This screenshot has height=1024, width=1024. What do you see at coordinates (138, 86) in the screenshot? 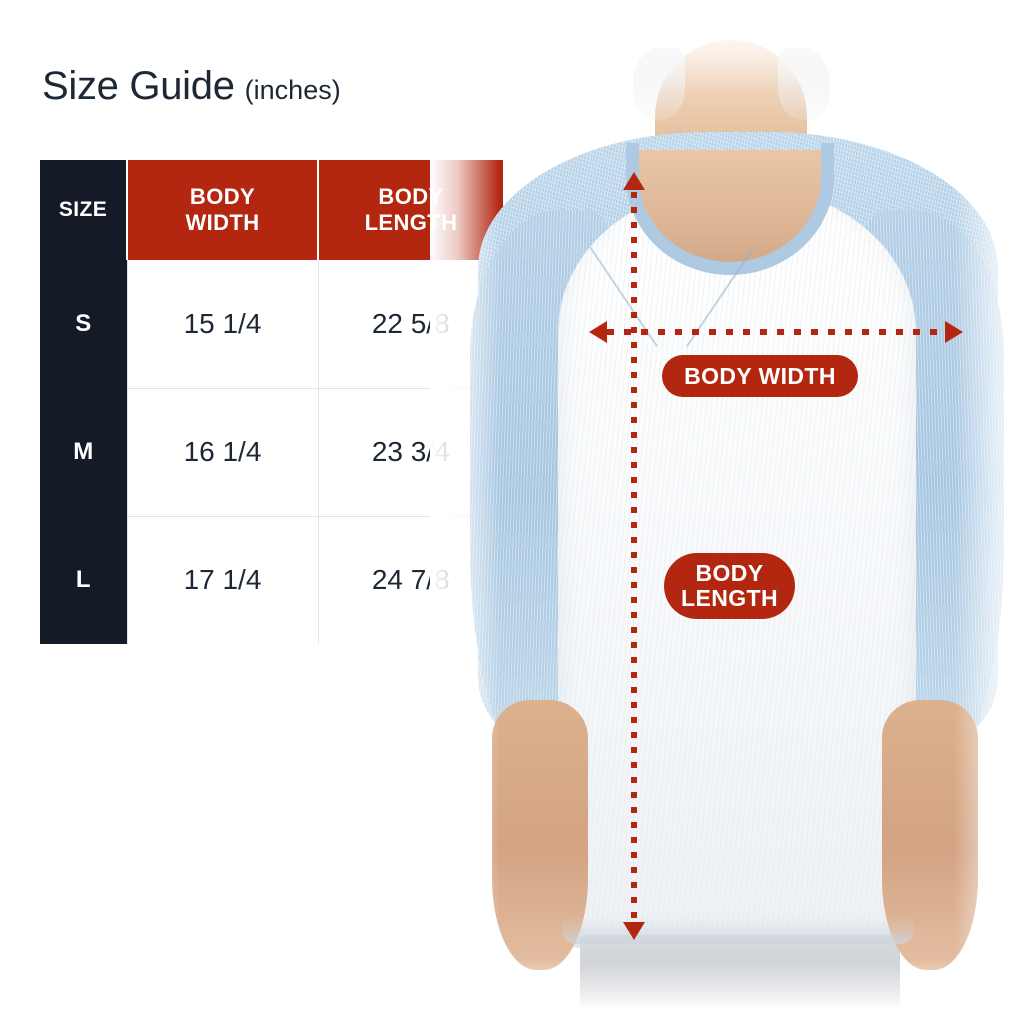
I see `page-title-main: Size Guide` at bounding box center [138, 86].